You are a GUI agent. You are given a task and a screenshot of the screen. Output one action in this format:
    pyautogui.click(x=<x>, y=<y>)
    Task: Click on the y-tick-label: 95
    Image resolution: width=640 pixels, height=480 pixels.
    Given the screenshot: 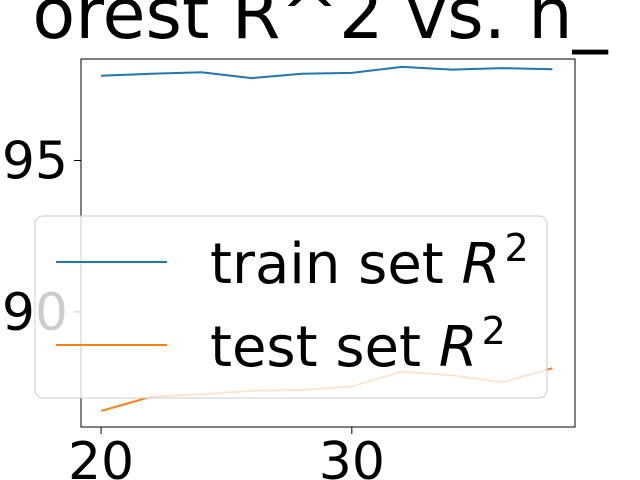 What is the action you would take?
    pyautogui.click(x=35, y=161)
    